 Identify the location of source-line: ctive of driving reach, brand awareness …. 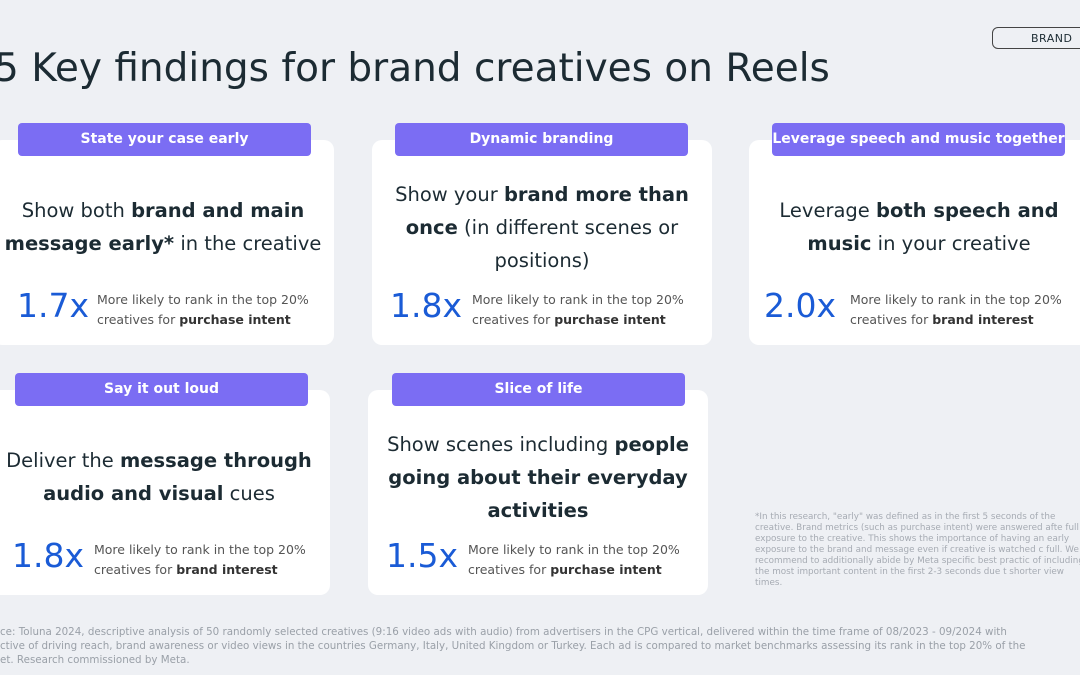
(513, 646).